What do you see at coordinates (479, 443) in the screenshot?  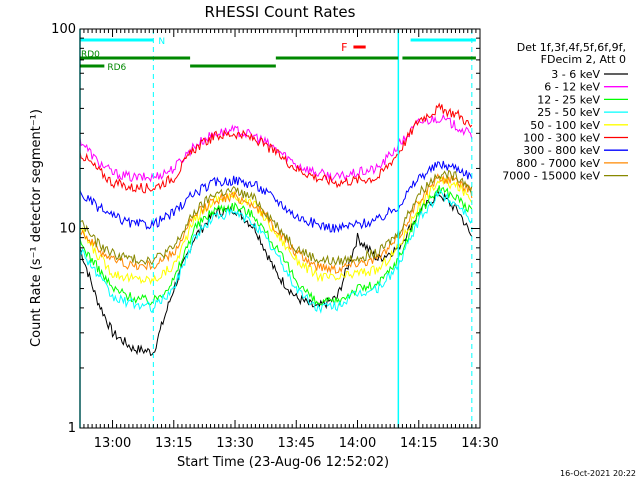 I see `x-tick-label-7: 14:30` at bounding box center [479, 443].